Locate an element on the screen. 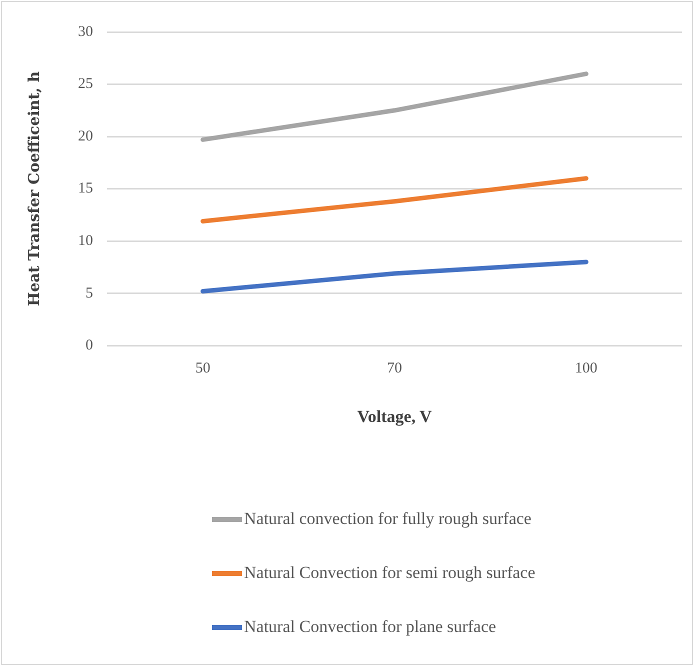 The width and height of the screenshot is (694, 666). y-tick-label: 25 is located at coordinates (85, 84).